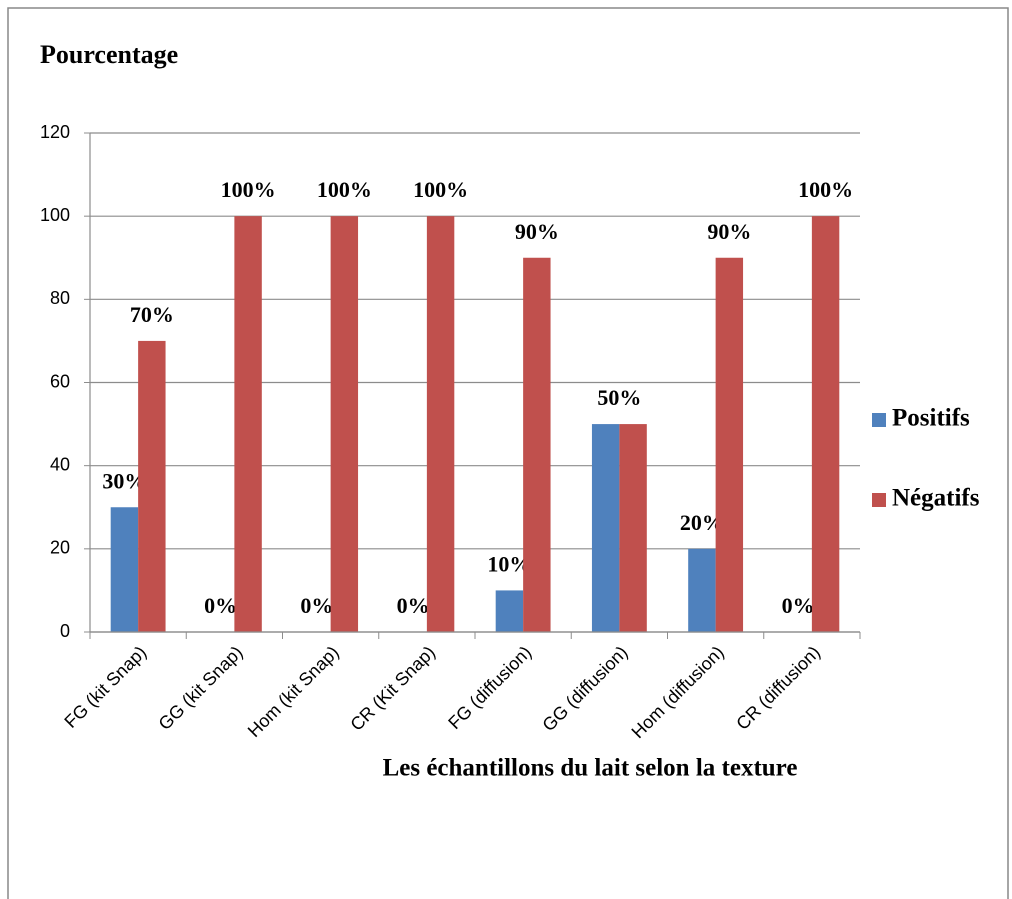 The width and height of the screenshot is (1012, 899). I want to click on x-tick-label: FG (diffusion), so click(489, 687).